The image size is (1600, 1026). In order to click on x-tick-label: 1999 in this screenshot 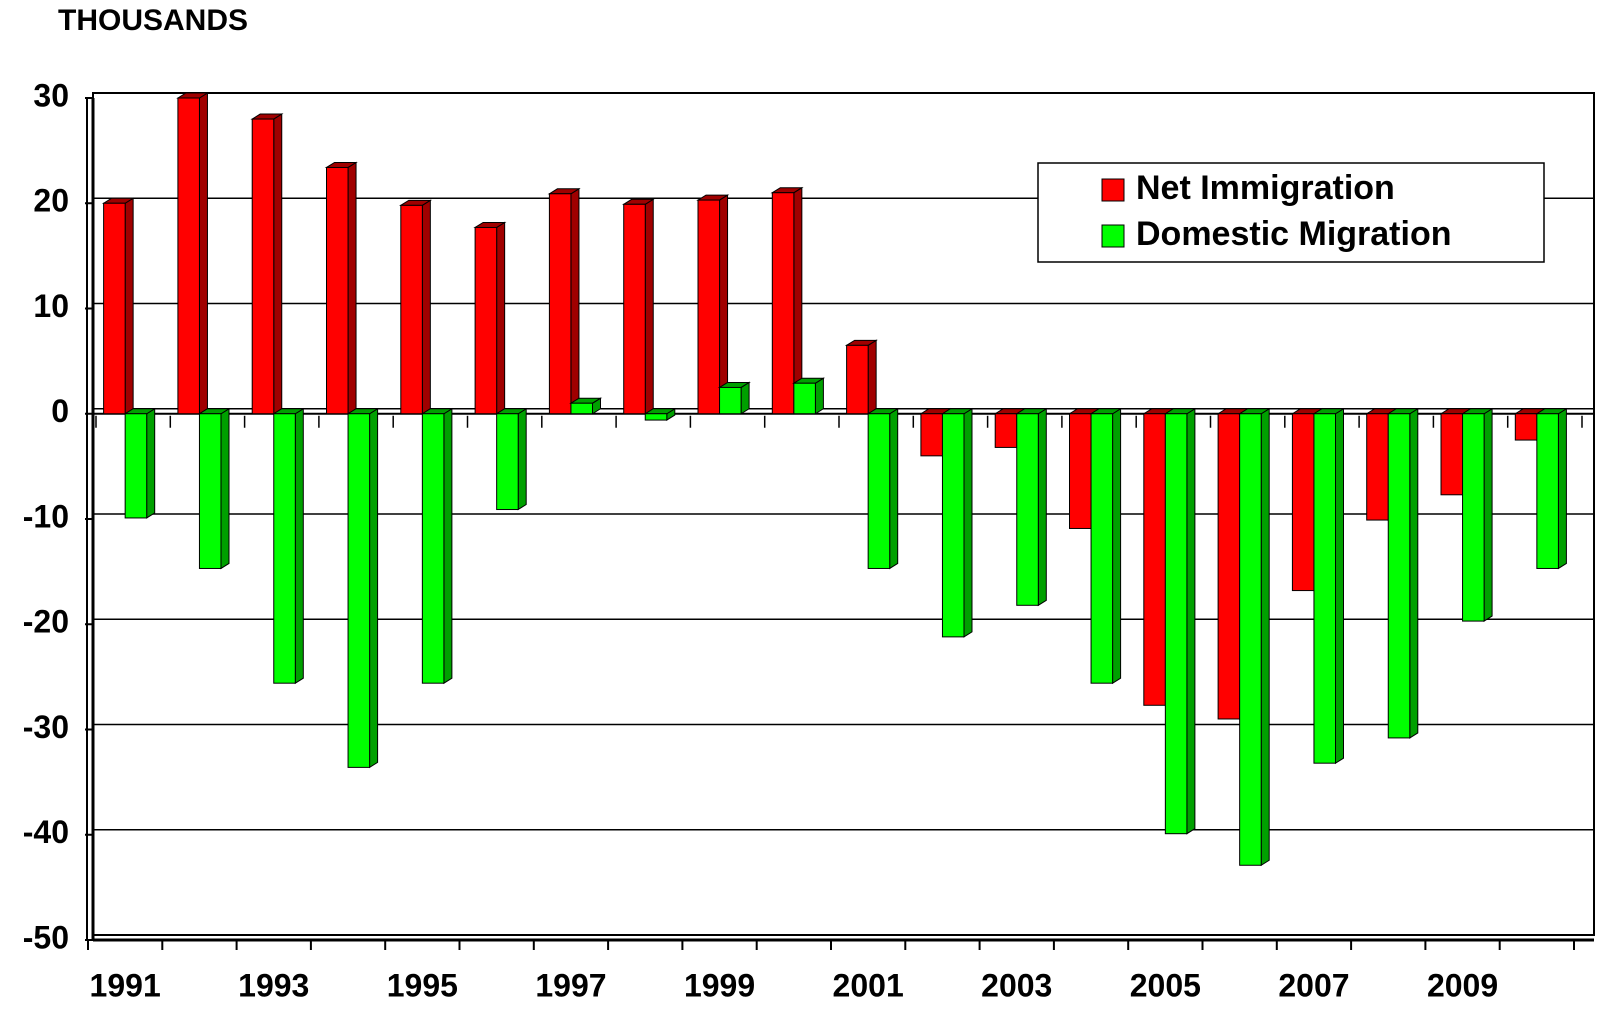, I will do `click(719, 985)`.